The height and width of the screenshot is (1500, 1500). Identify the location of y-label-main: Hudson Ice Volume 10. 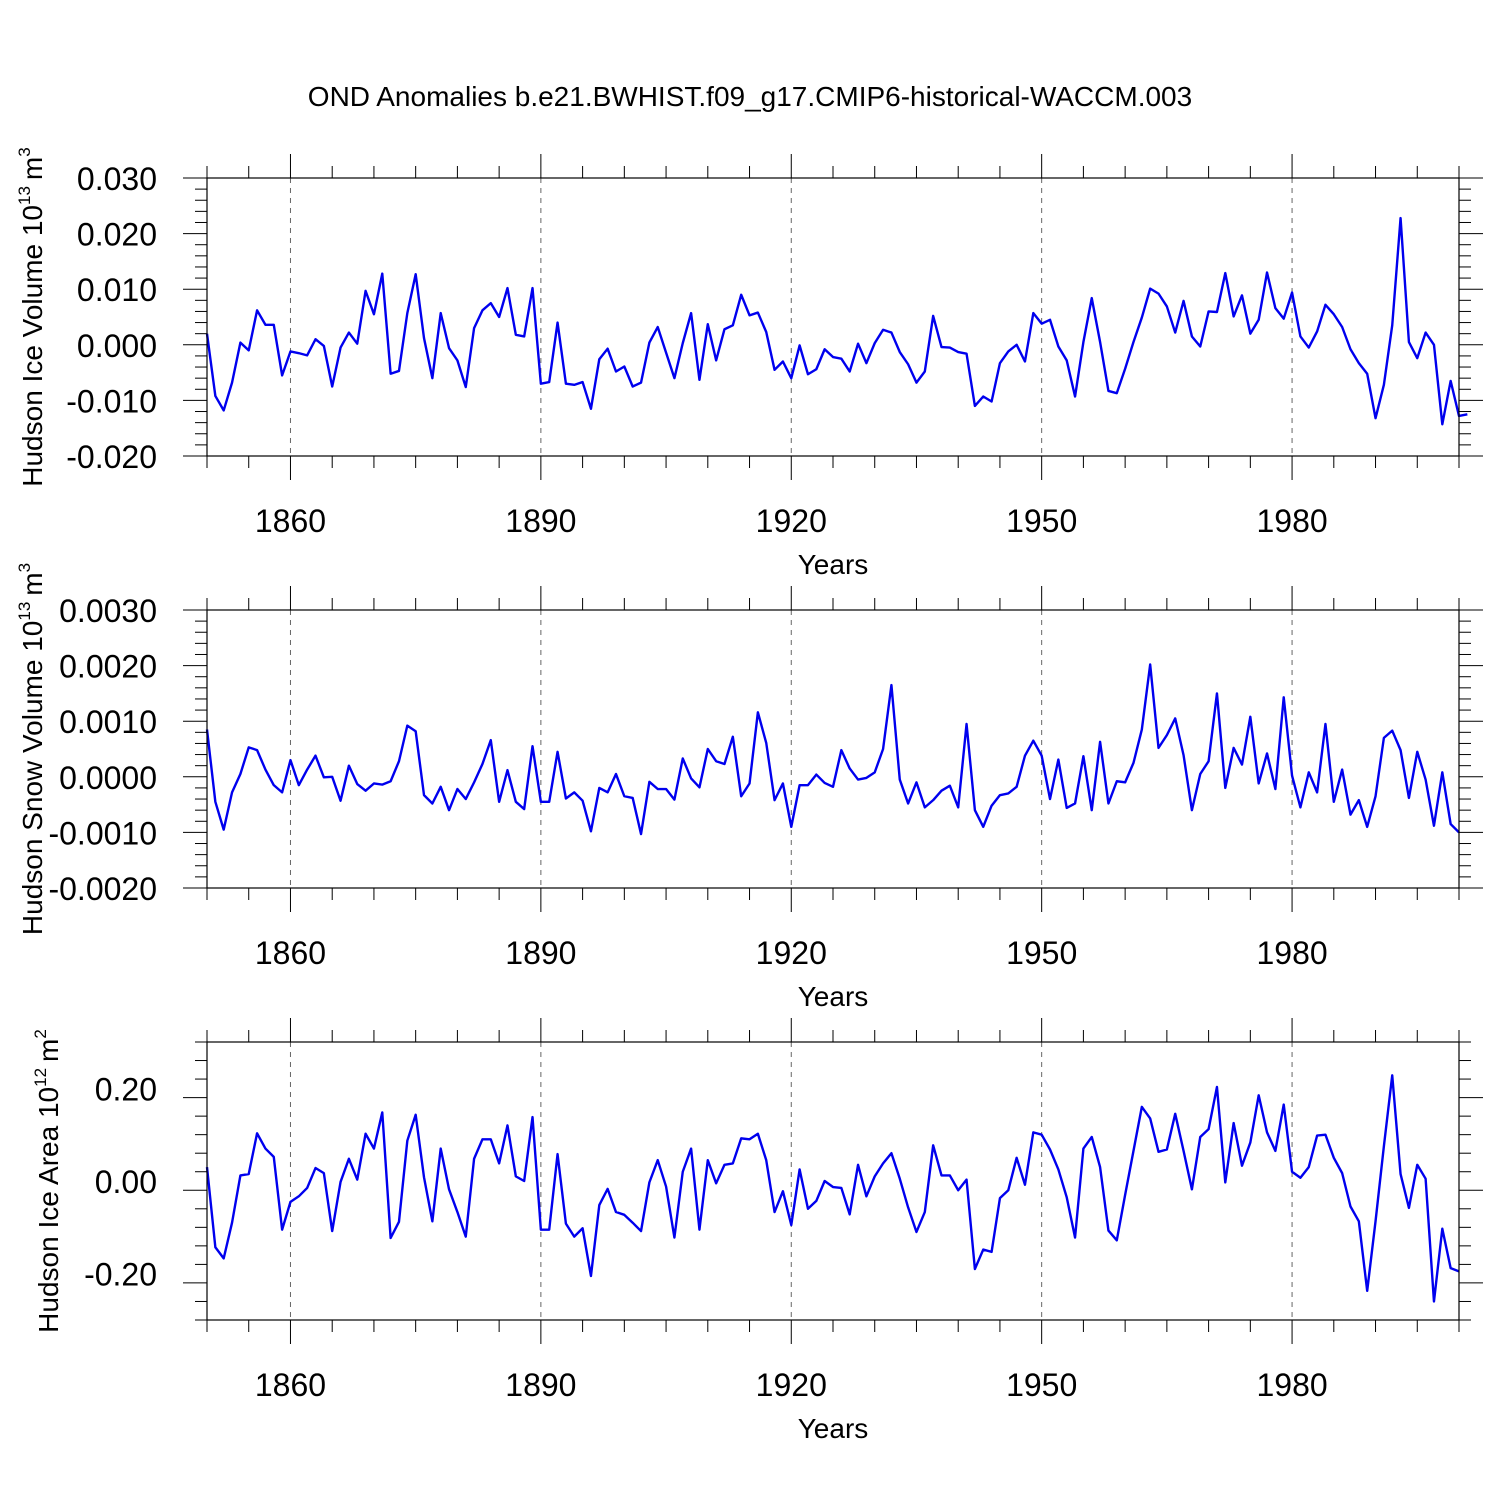
(32, 346).